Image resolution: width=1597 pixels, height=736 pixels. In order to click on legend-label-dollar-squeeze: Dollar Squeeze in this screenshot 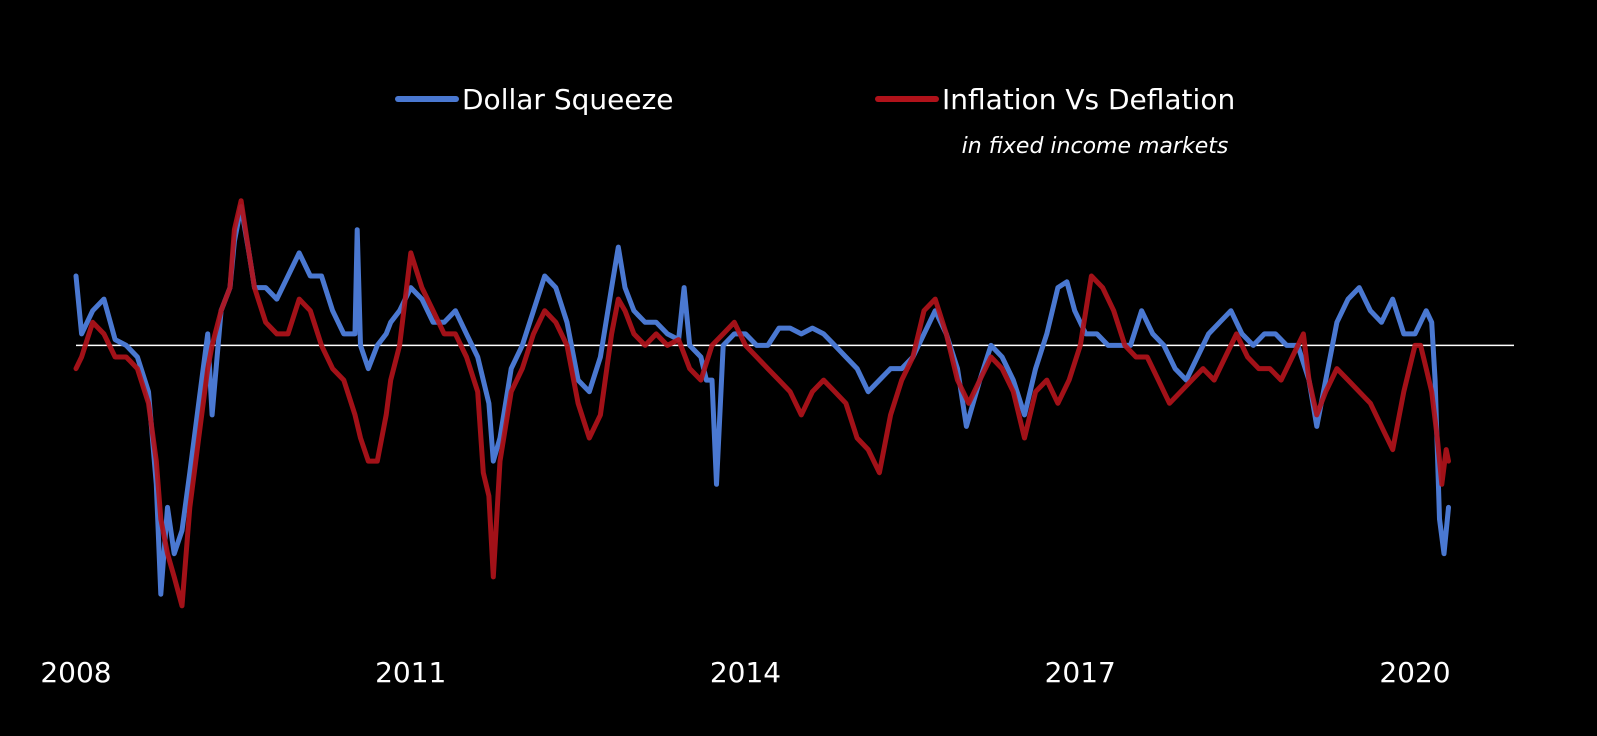, I will do `click(568, 99)`.